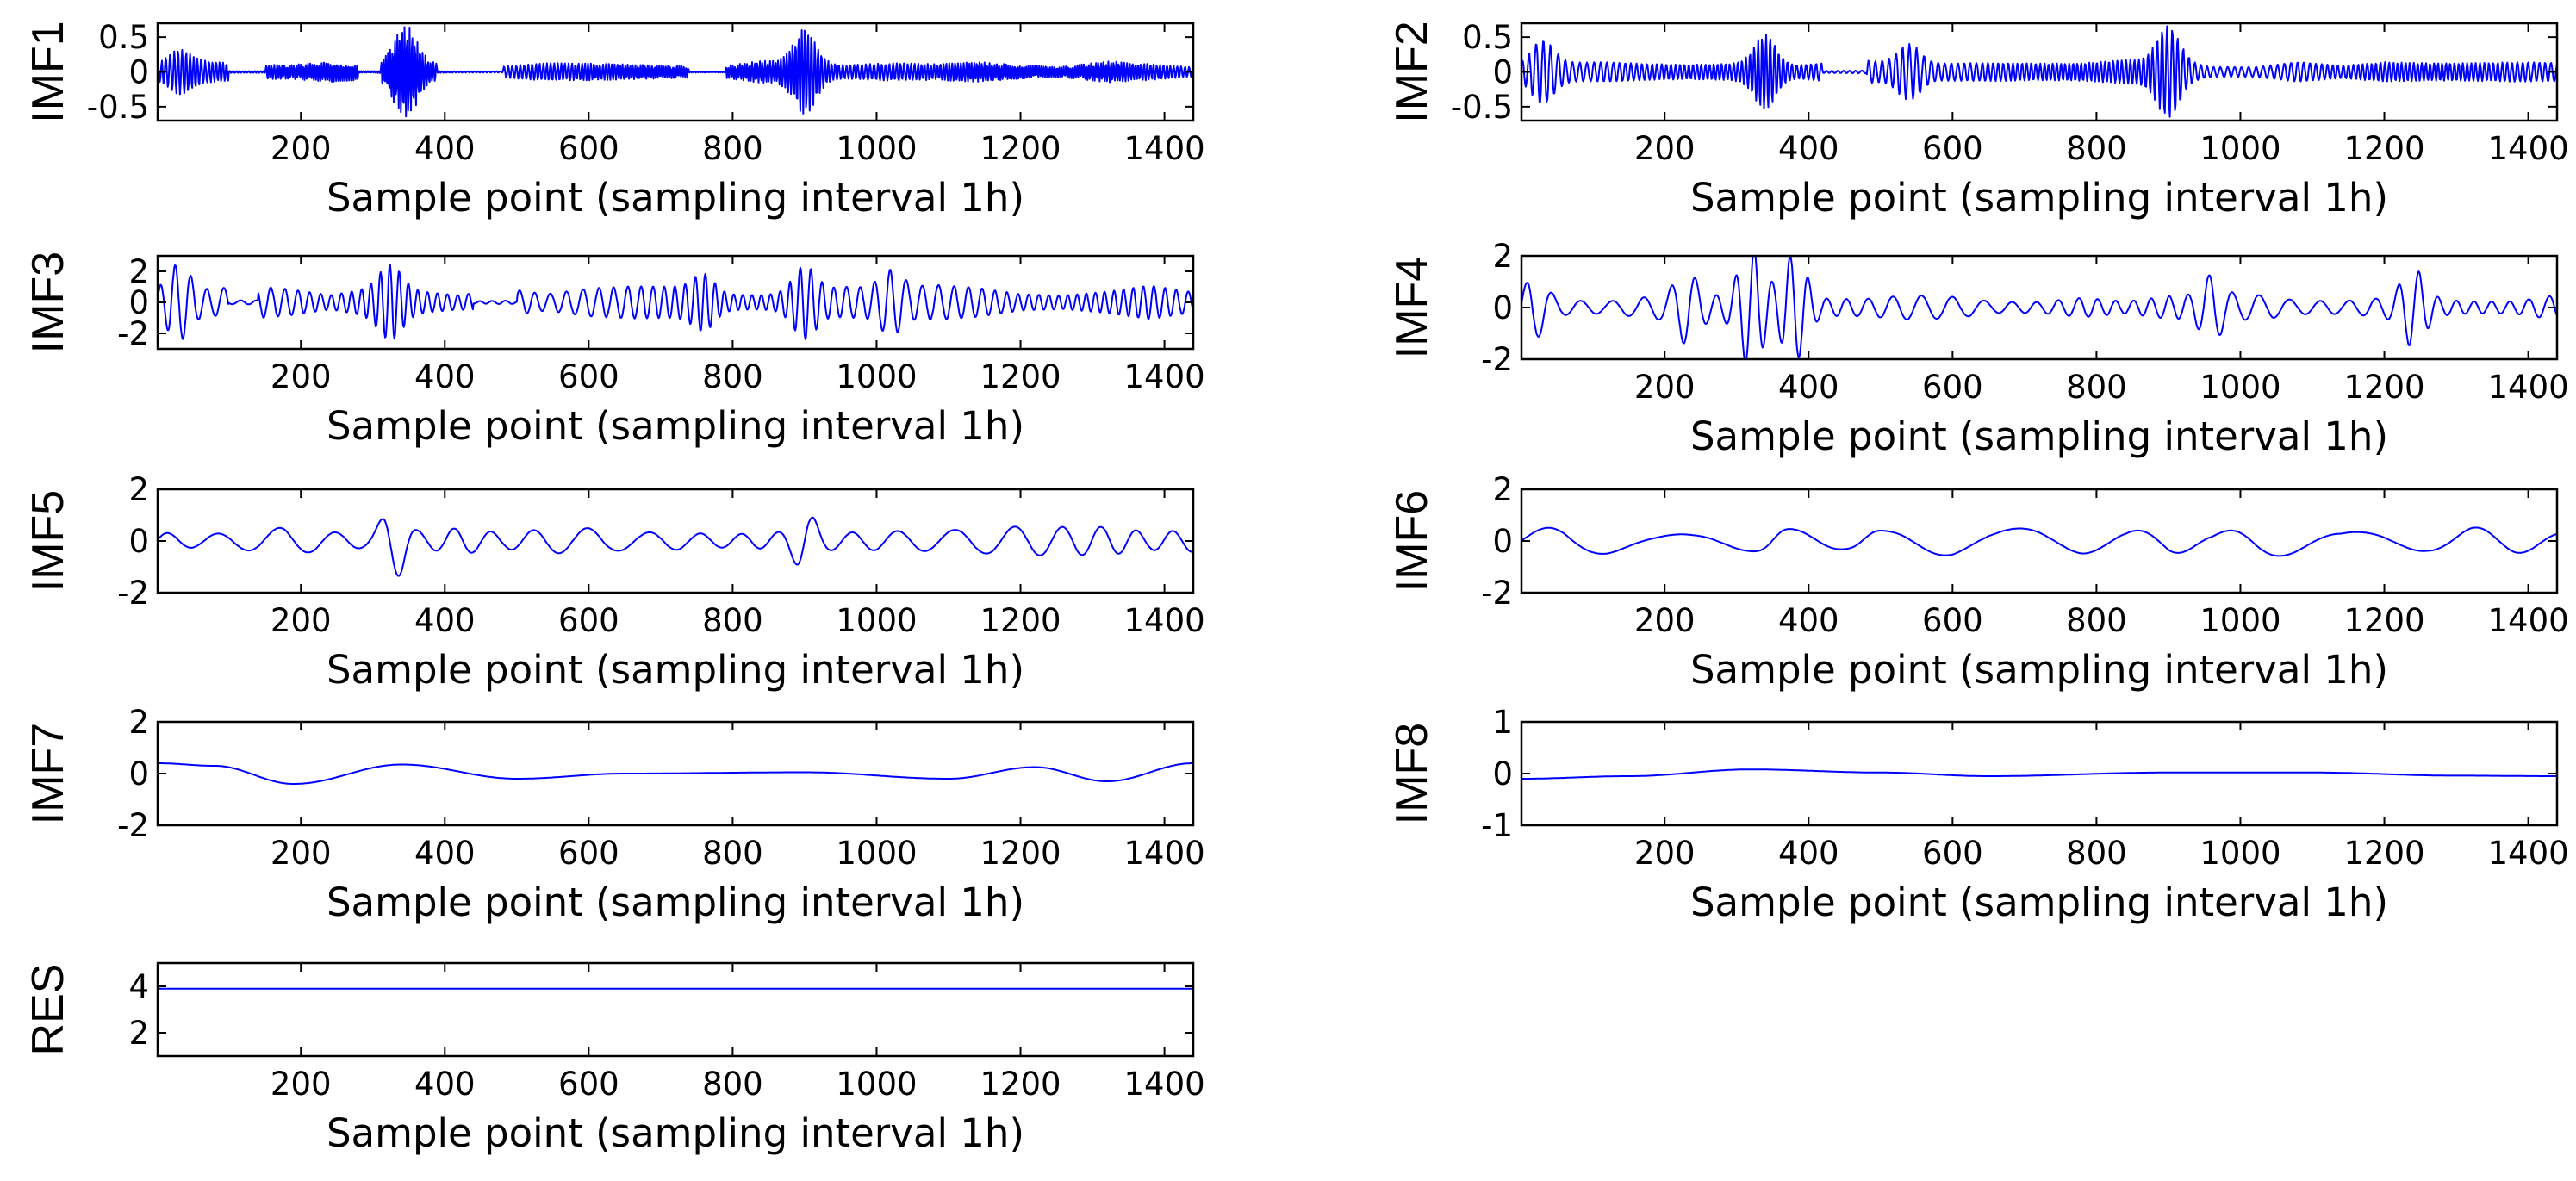 This screenshot has height=1181, width=2576. Describe the element at coordinates (48, 773) in the screenshot. I see `y-axis-label: IMF7` at that location.